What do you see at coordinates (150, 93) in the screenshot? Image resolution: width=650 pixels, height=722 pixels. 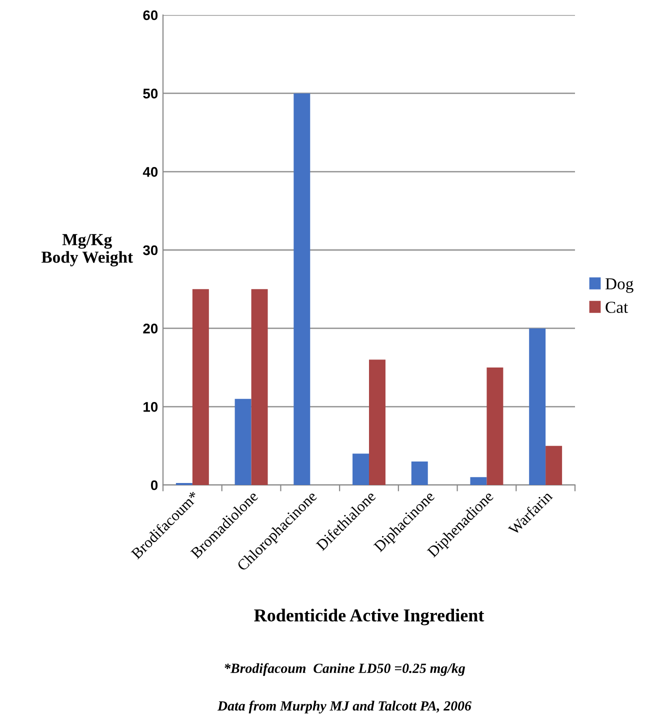 I see `y-tick-label: 50` at bounding box center [150, 93].